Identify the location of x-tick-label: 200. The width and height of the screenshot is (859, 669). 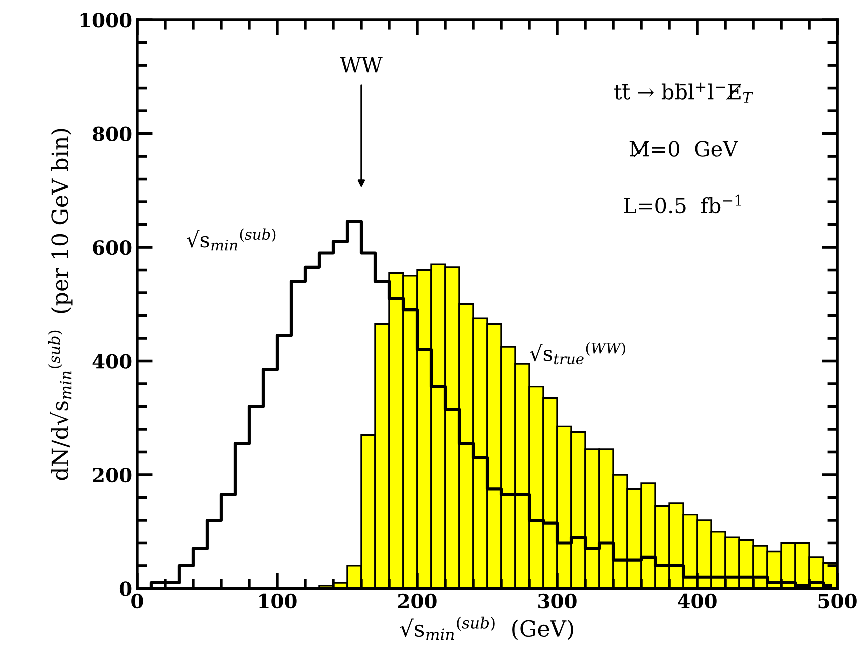
(417, 601).